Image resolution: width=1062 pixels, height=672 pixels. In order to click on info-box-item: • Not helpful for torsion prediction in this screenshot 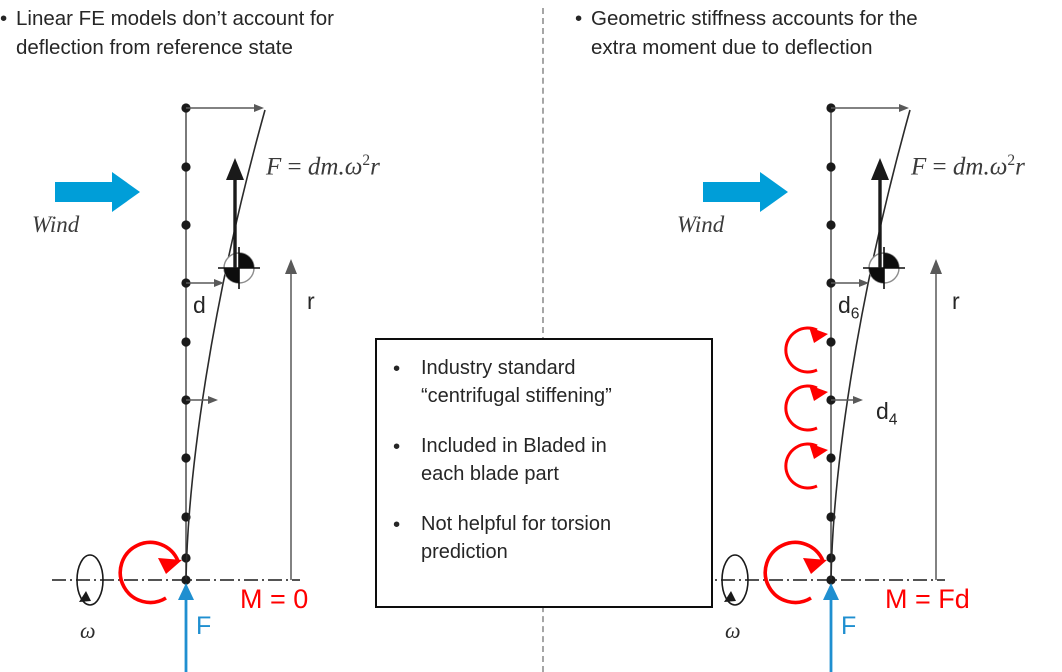, I will do `click(547, 538)`.